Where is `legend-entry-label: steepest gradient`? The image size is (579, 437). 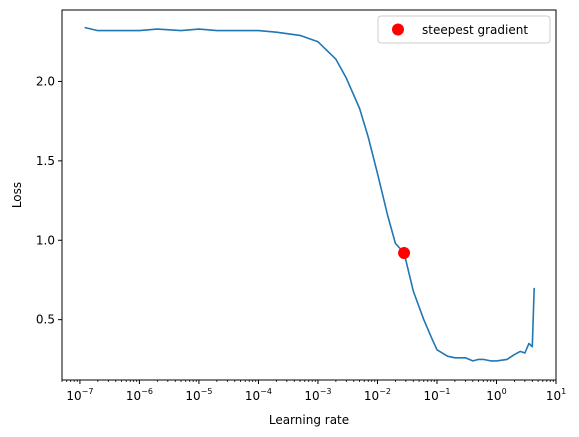 legend-entry-label: steepest gradient is located at coordinates (475, 30).